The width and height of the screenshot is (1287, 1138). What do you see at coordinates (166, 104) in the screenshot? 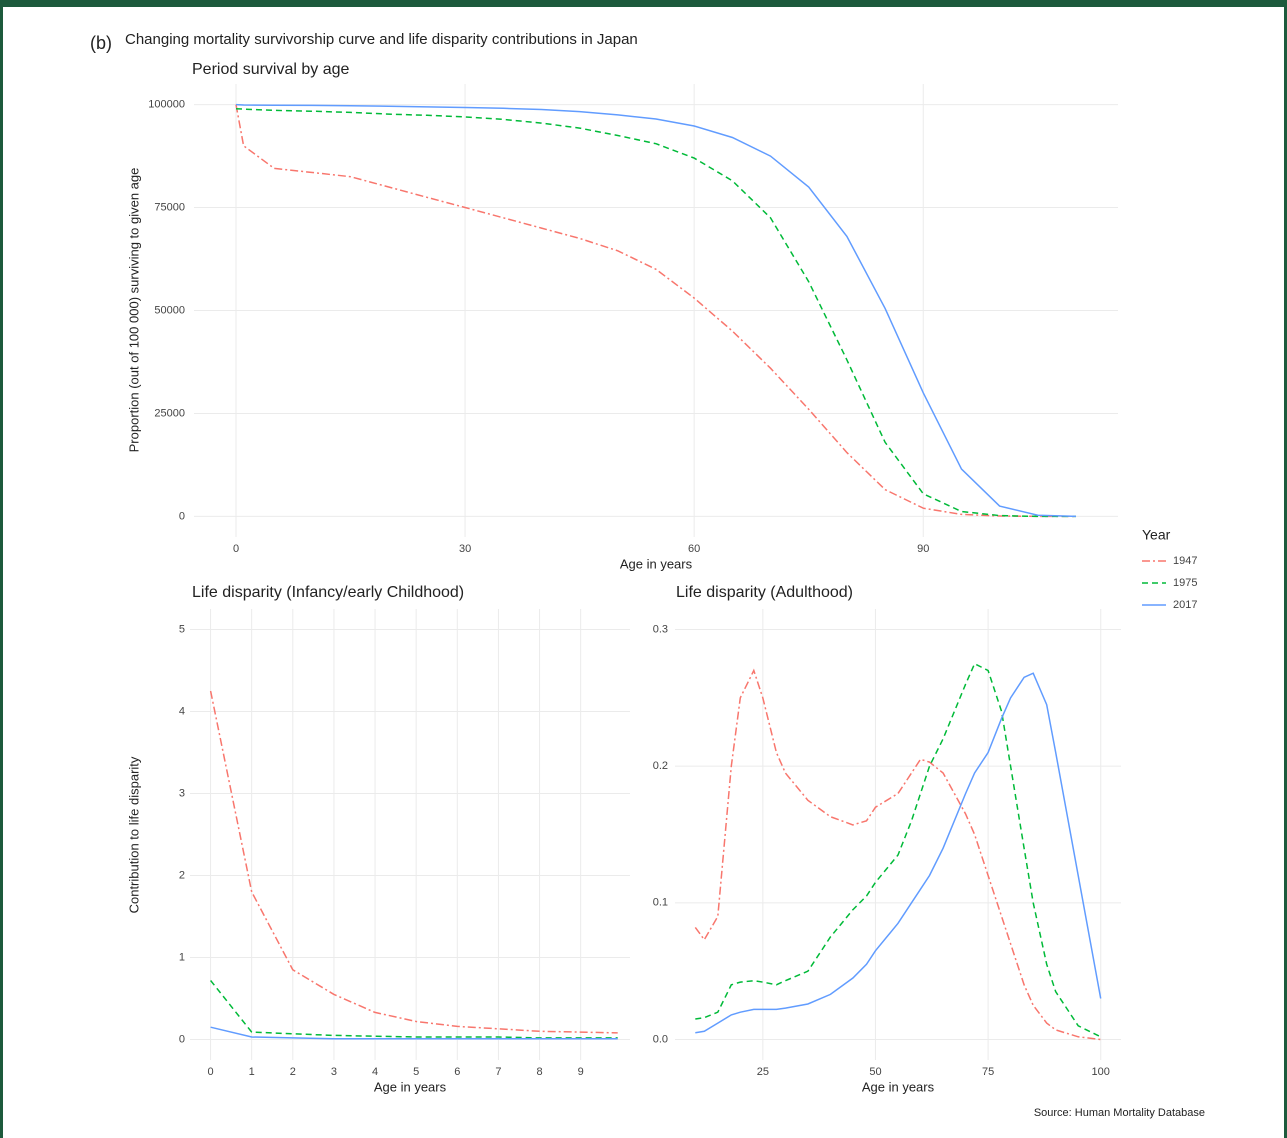
I see `y-tick-label: 100000` at bounding box center [166, 104].